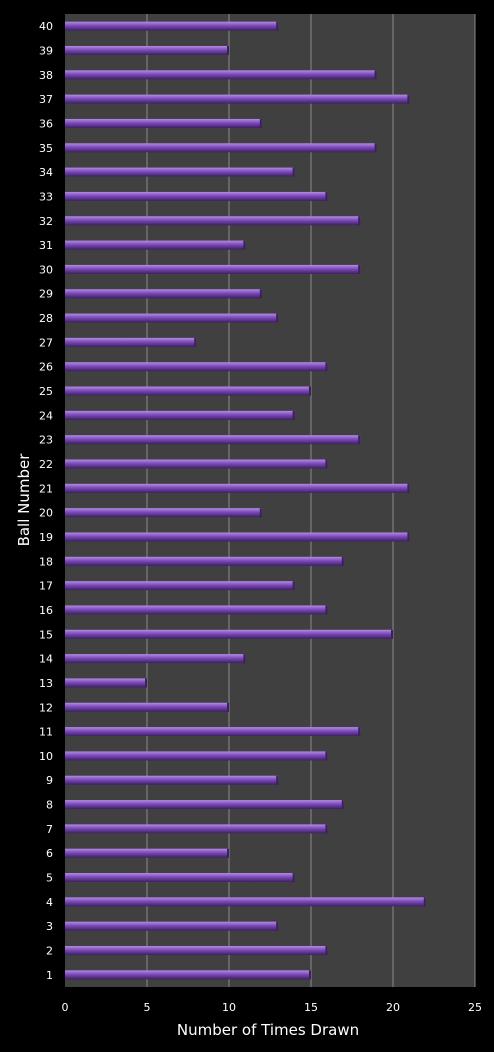  What do you see at coordinates (46, 75) in the screenshot?
I see `y-tick-label: 38` at bounding box center [46, 75].